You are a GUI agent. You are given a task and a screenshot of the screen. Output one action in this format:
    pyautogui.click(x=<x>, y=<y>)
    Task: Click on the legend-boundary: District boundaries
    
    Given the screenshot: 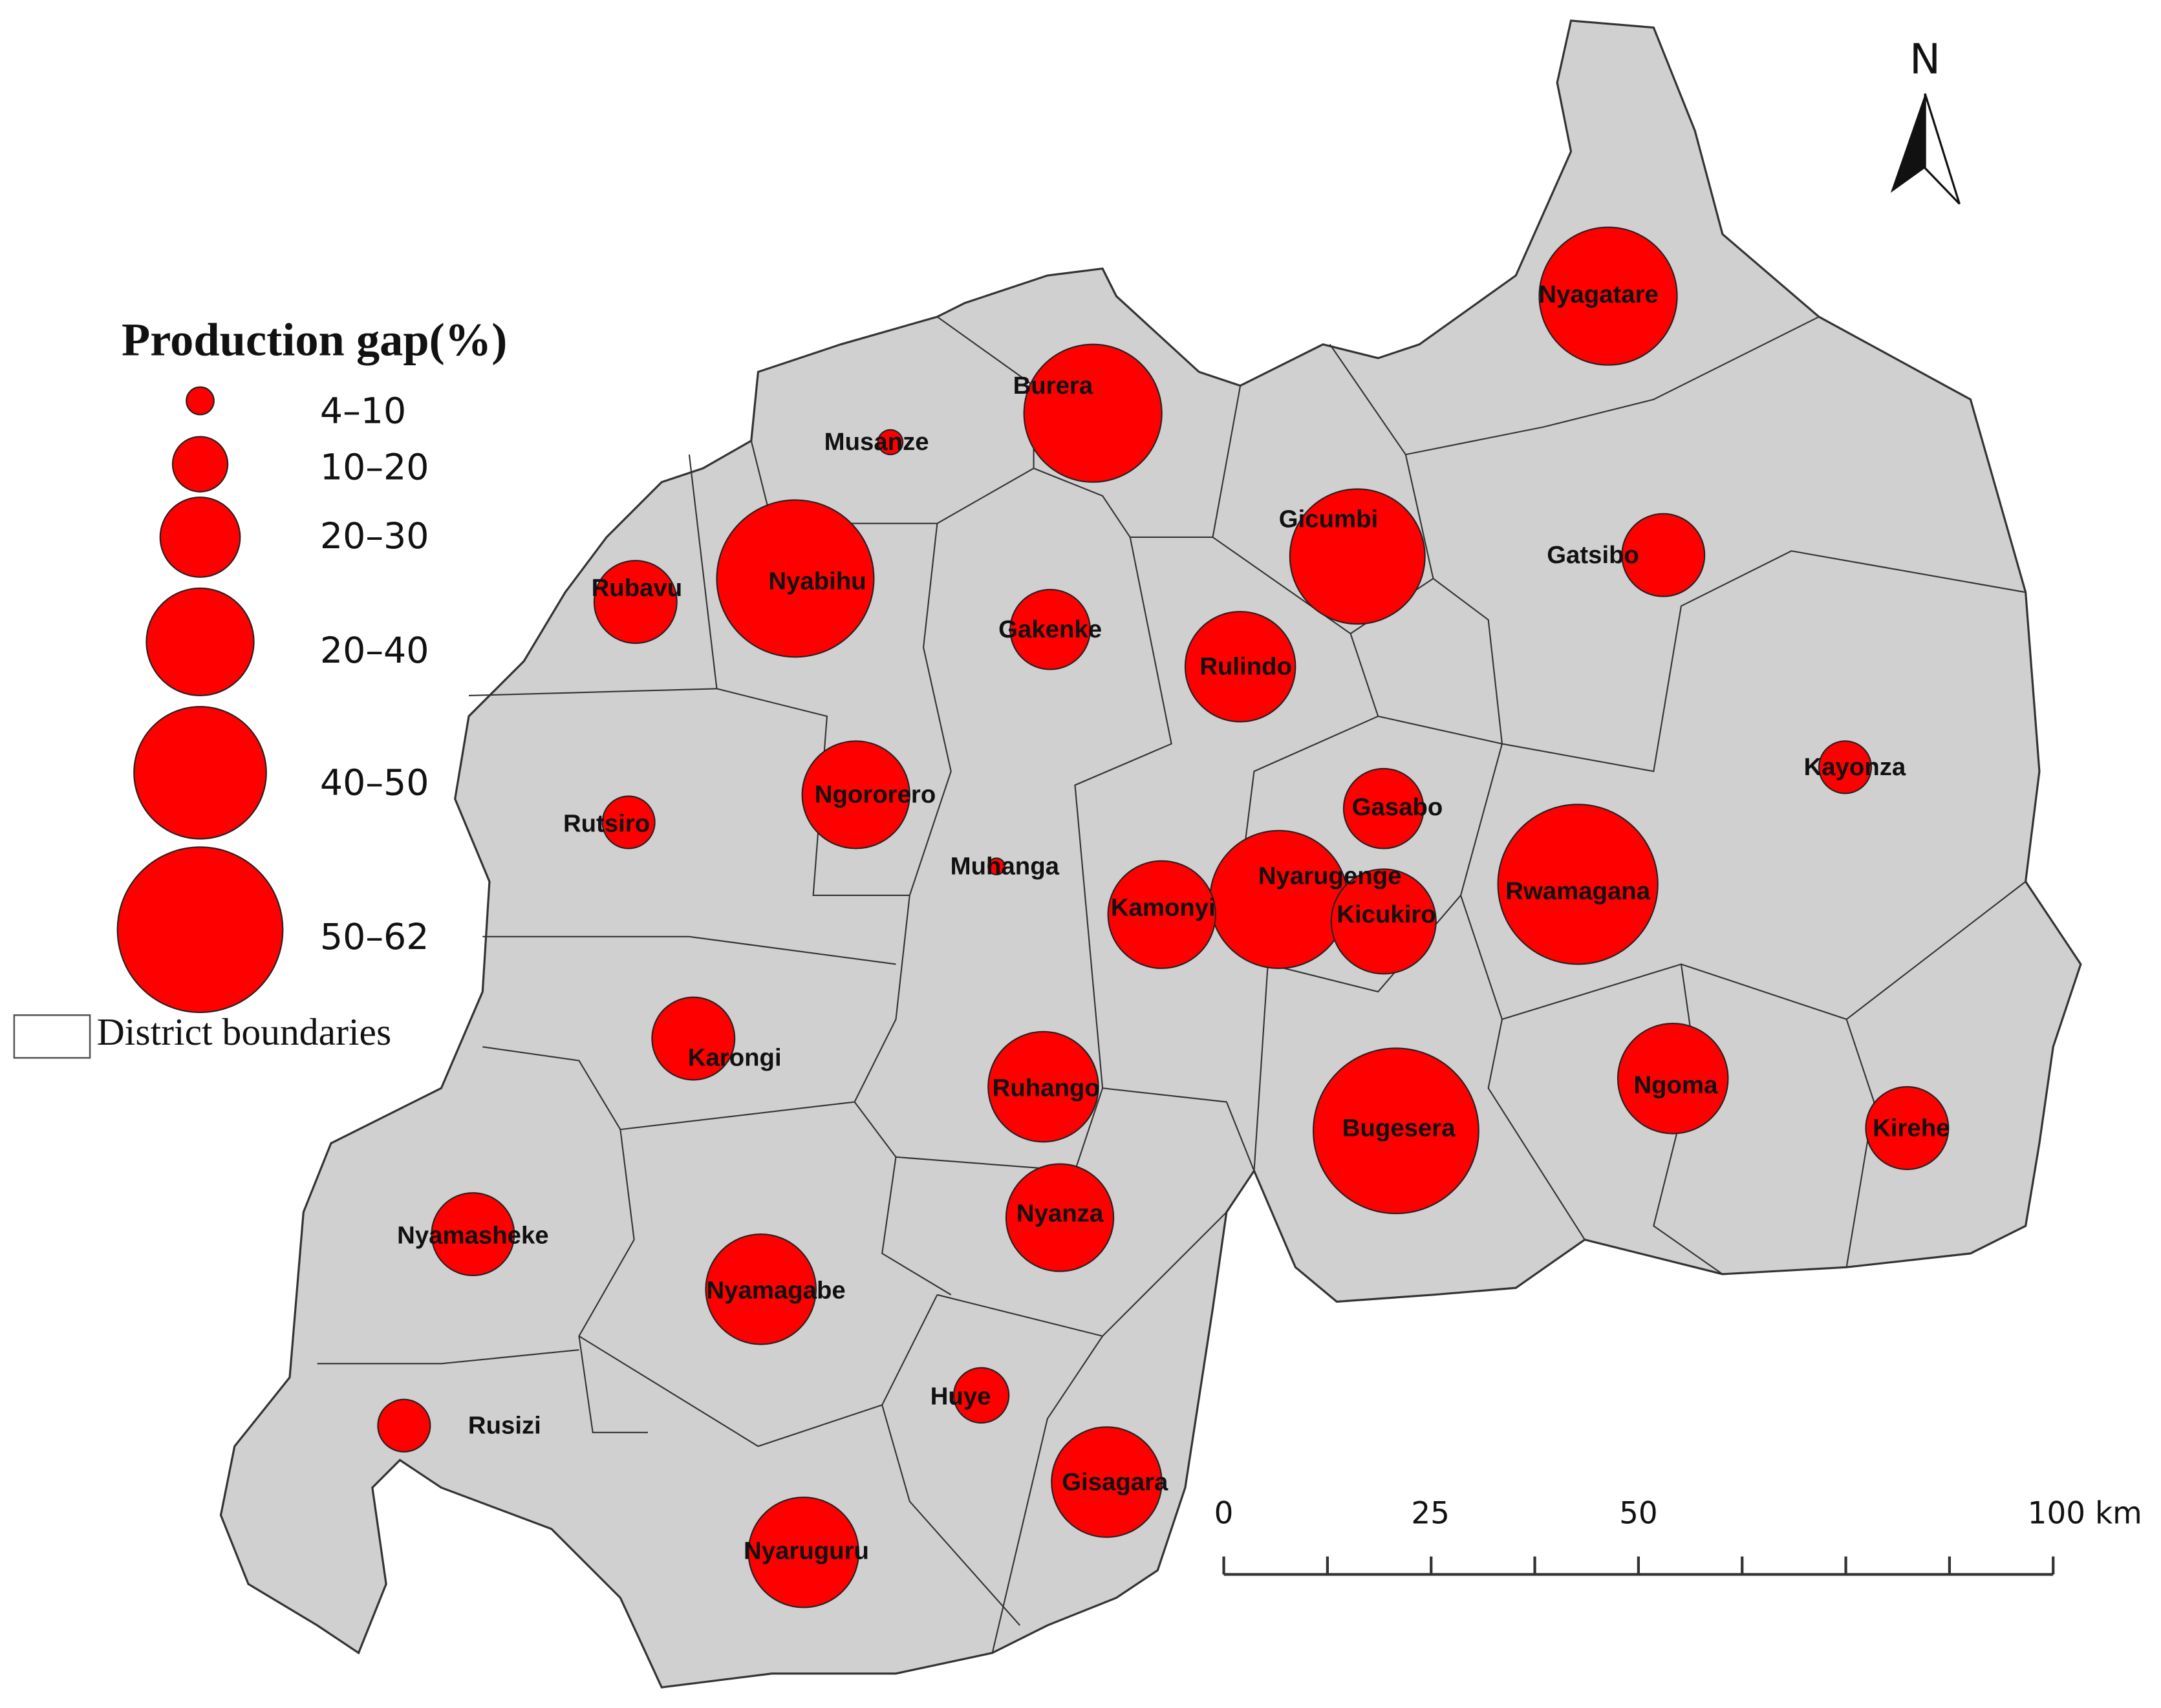 What is the action you would take?
    pyautogui.click(x=244, y=1031)
    